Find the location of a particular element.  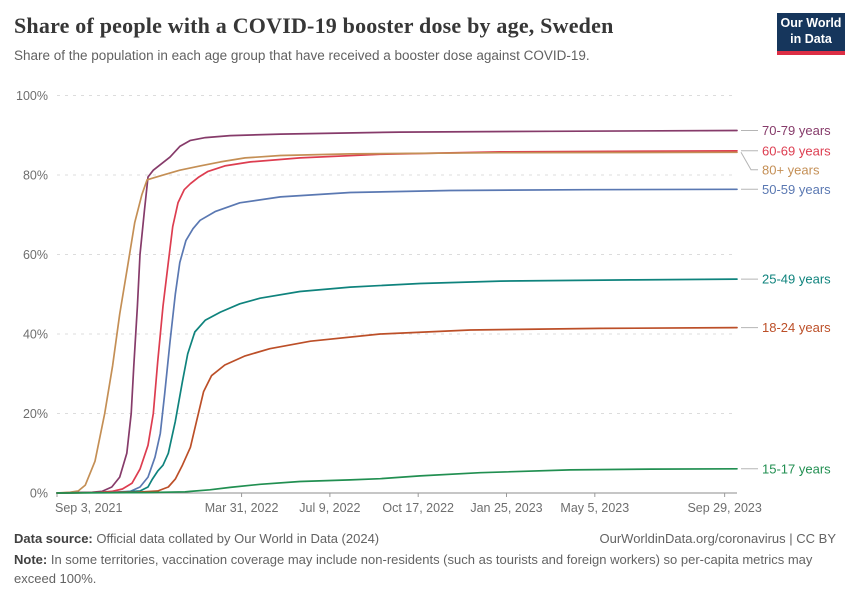

x-tick-label: May 5, 2023 is located at coordinates (594, 508).